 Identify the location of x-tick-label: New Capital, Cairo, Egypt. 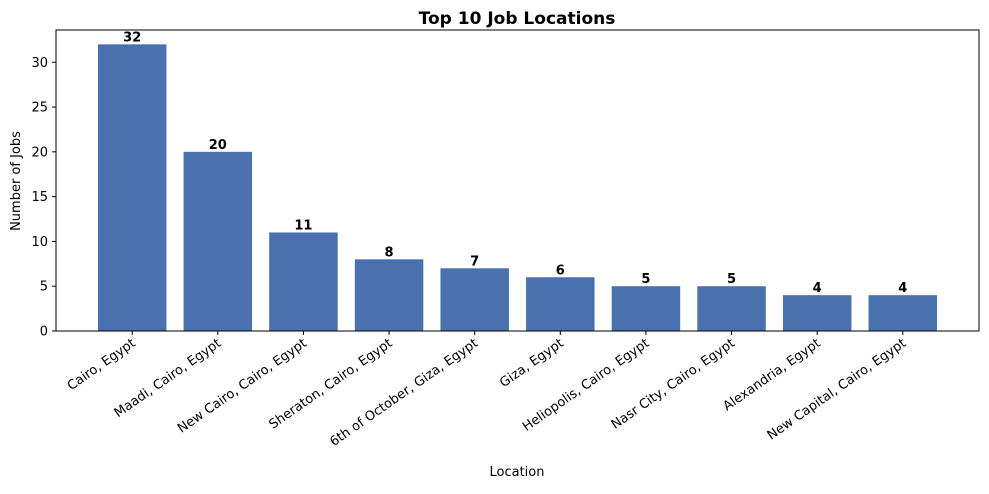
(837, 389).